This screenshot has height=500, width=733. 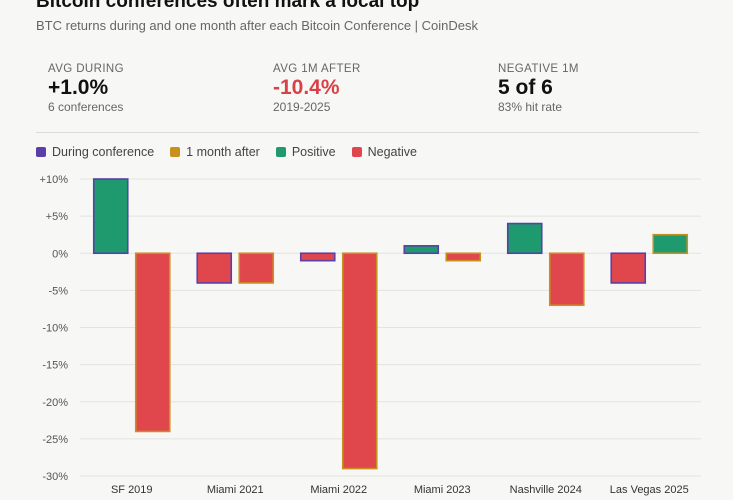 What do you see at coordinates (313, 152) in the screenshot?
I see `legend-label-positive: Positive` at bounding box center [313, 152].